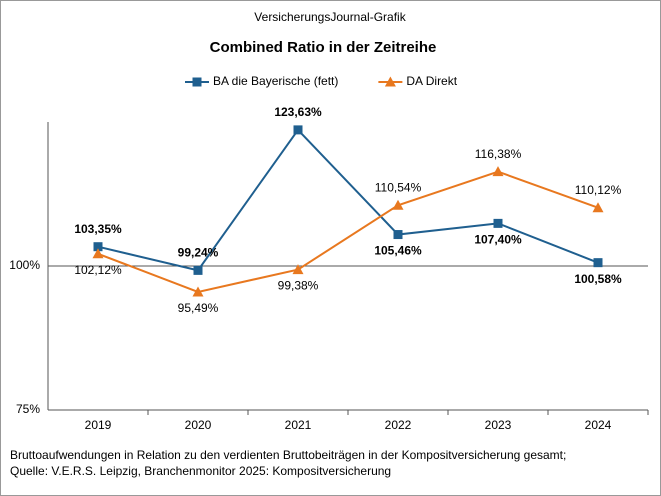 Image resolution: width=661 pixels, height=496 pixels. I want to click on data-label: 99,38%, so click(298, 286).